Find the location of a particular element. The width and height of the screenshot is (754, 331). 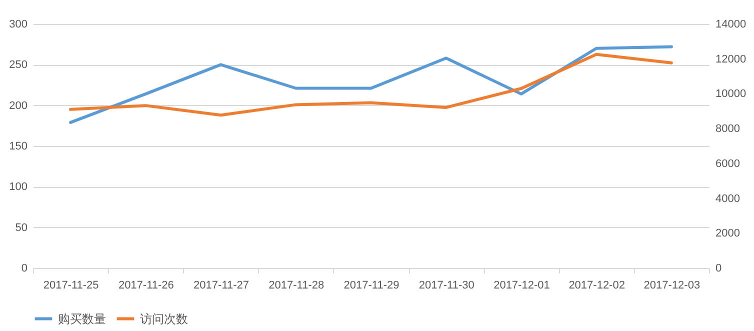

legend-label: 访问次数 is located at coordinates (164, 319).